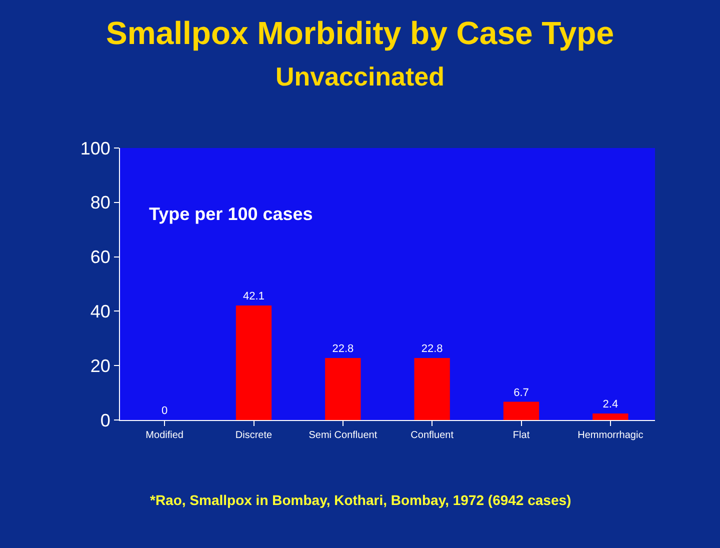 The width and height of the screenshot is (720, 548). What do you see at coordinates (343, 435) in the screenshot?
I see `x-tick-label: Semi Confluent` at bounding box center [343, 435].